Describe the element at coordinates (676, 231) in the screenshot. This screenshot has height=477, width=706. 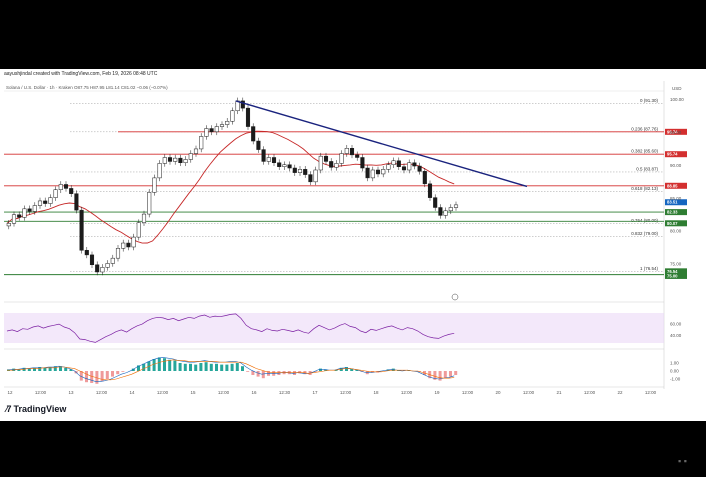
I see `y-tick-label: 80.00` at that location.